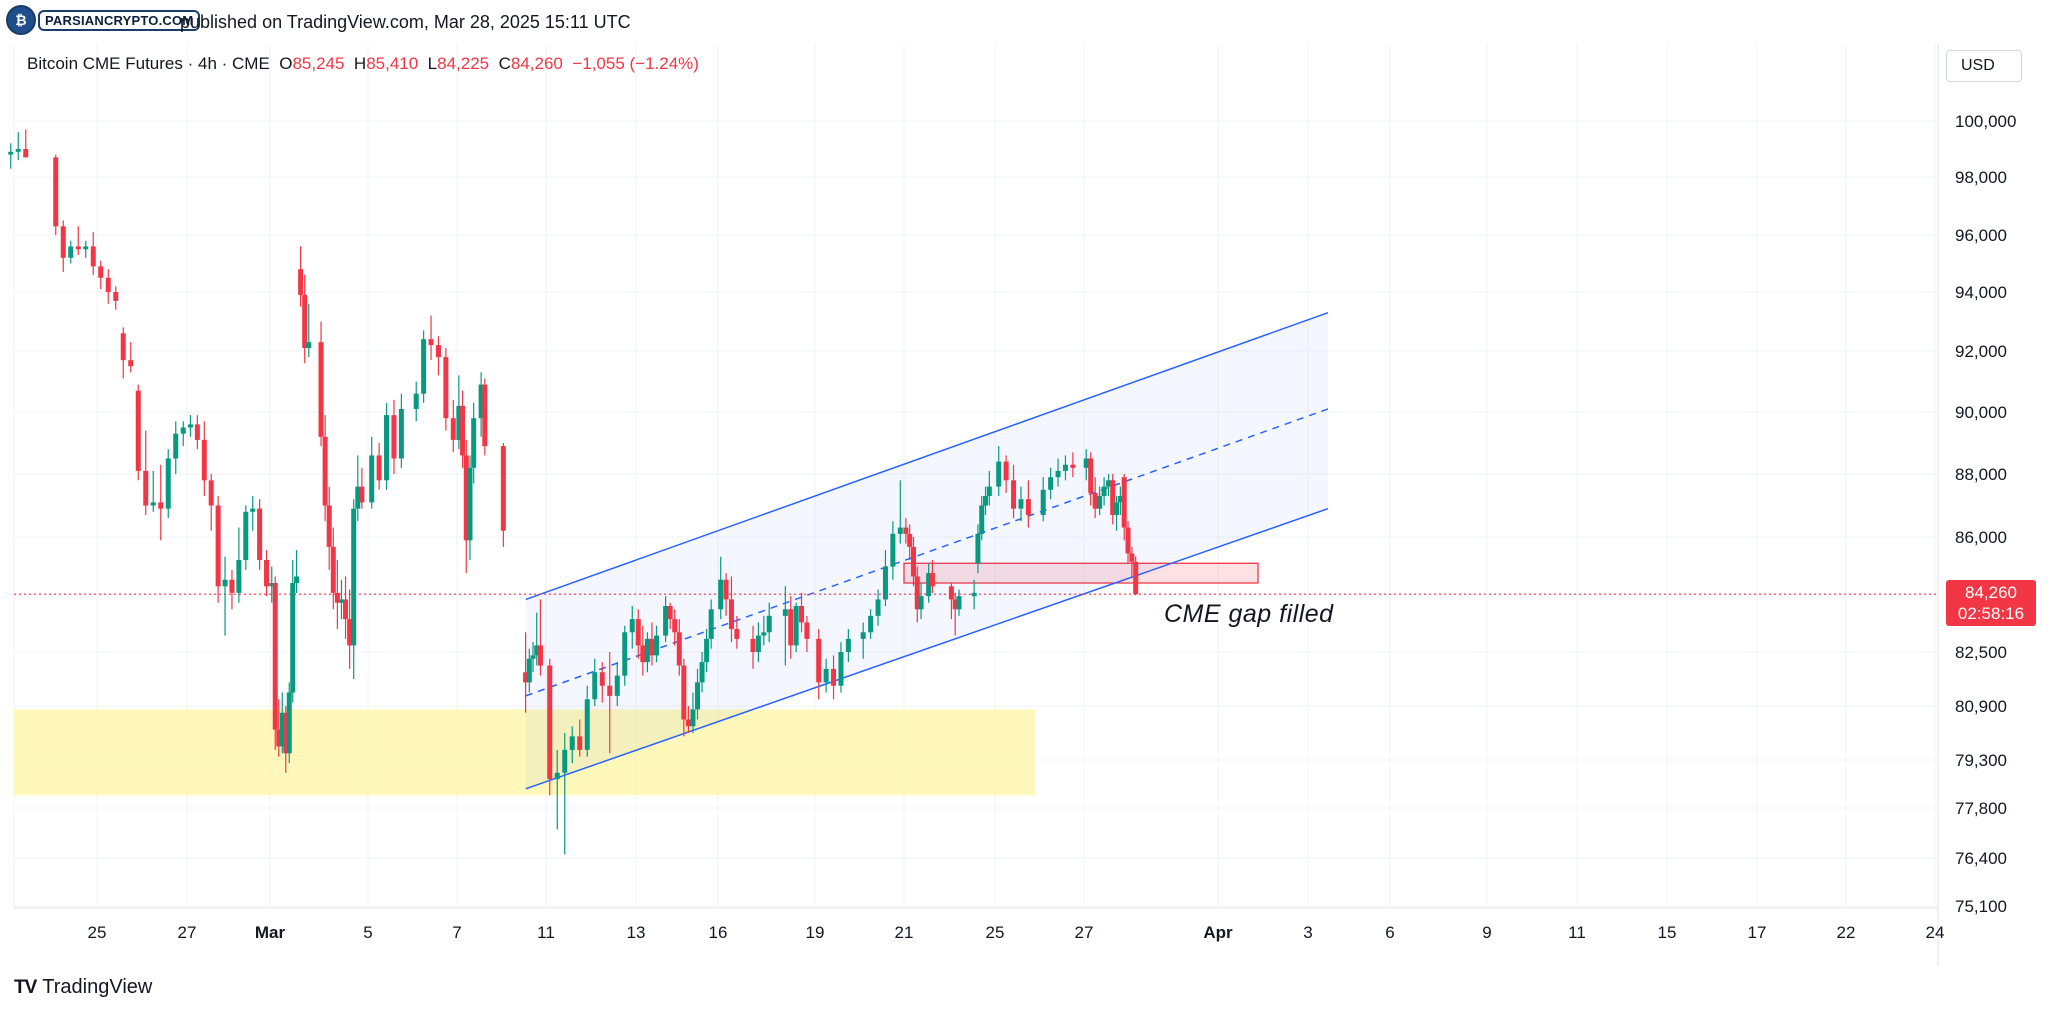 The height and width of the screenshot is (1011, 2048). Describe the element at coordinates (1984, 66) in the screenshot. I see `currency-button: USD` at that location.